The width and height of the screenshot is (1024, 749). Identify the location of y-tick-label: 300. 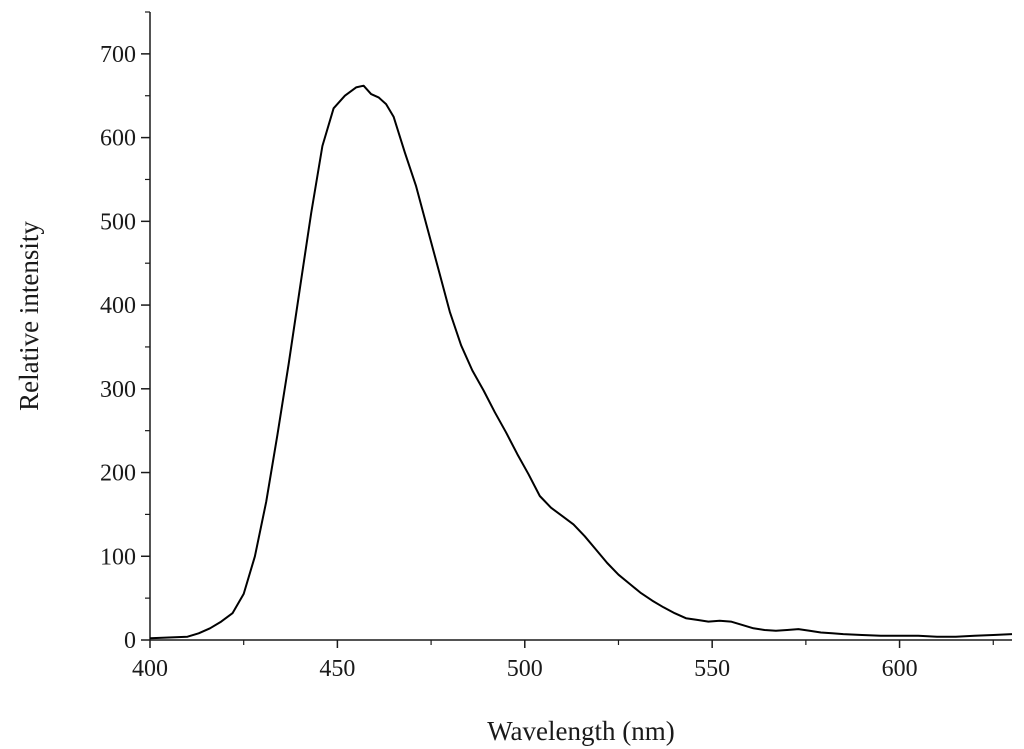
(118, 390).